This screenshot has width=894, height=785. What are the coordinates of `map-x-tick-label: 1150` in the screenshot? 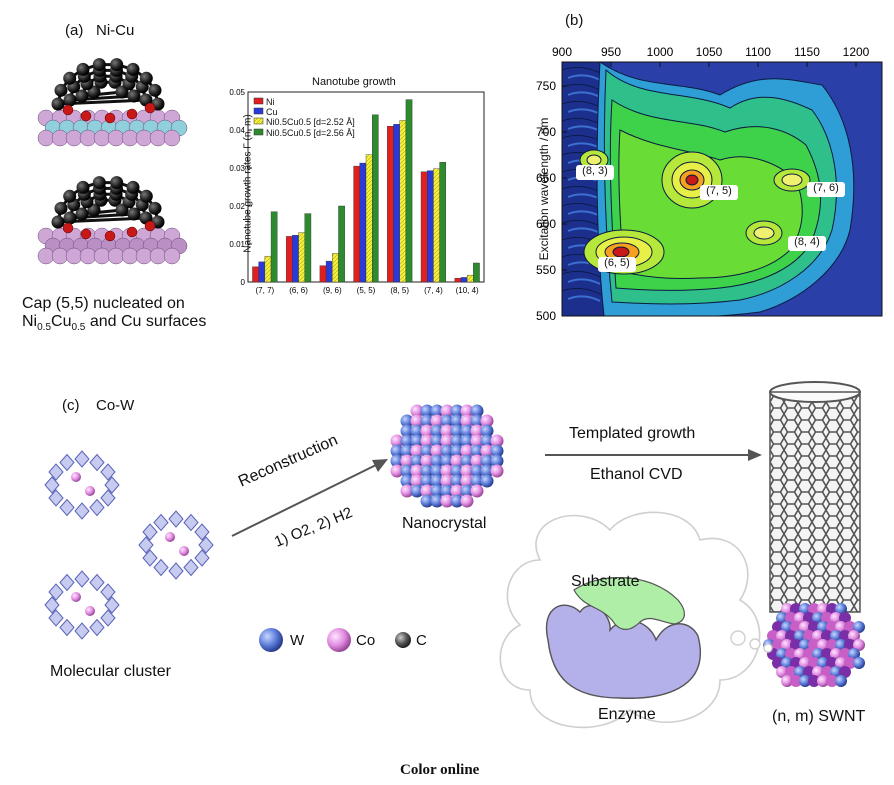 It's located at (807, 52).